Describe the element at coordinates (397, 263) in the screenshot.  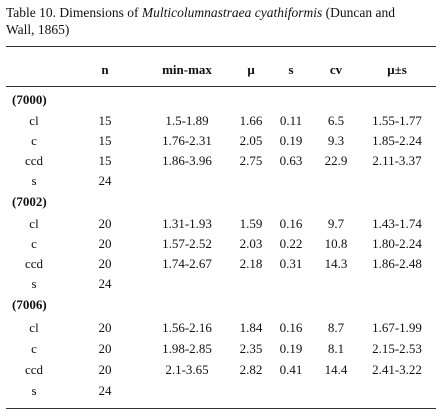
I see `cell-value: 1.86-2.48` at that location.